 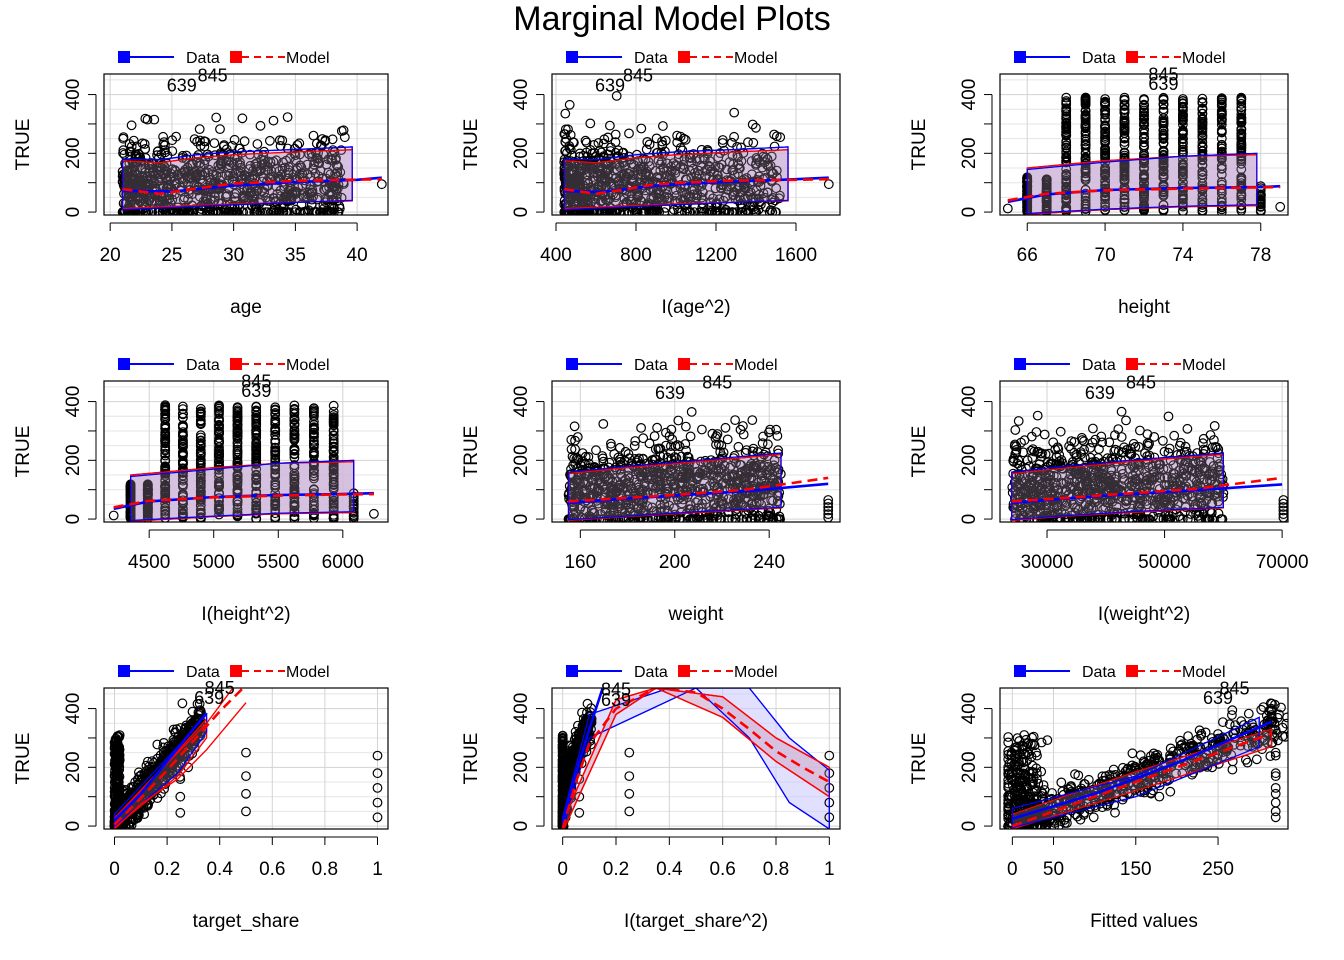 I want to click on x-tick-label: 240, so click(x=769, y=562).